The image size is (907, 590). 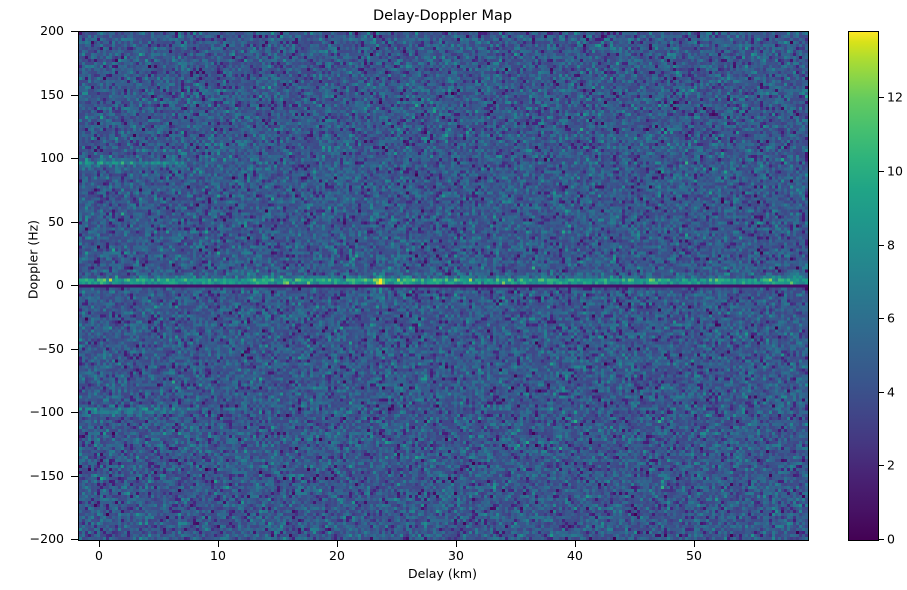 What do you see at coordinates (60, 284) in the screenshot?
I see `y-tick-label: 0` at bounding box center [60, 284].